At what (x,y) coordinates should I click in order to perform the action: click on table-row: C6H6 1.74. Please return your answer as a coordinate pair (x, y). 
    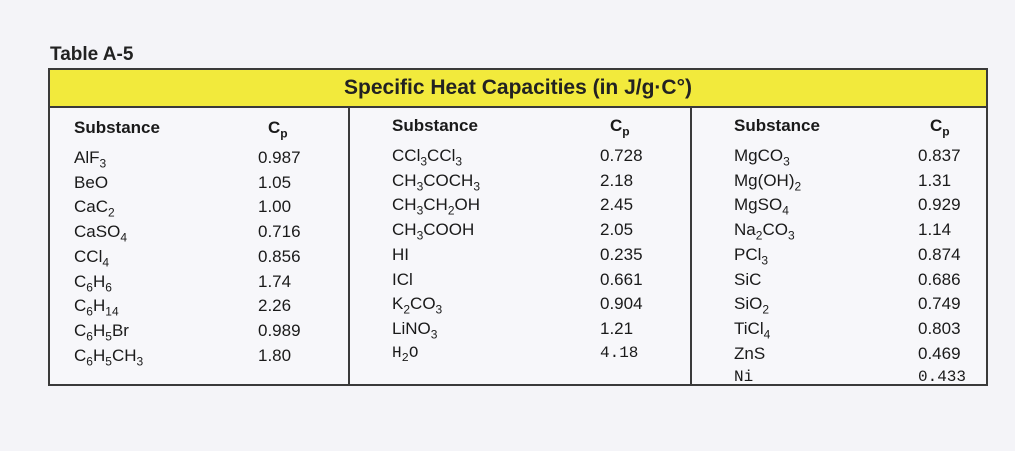
    Looking at the image, I should click on (199, 284).